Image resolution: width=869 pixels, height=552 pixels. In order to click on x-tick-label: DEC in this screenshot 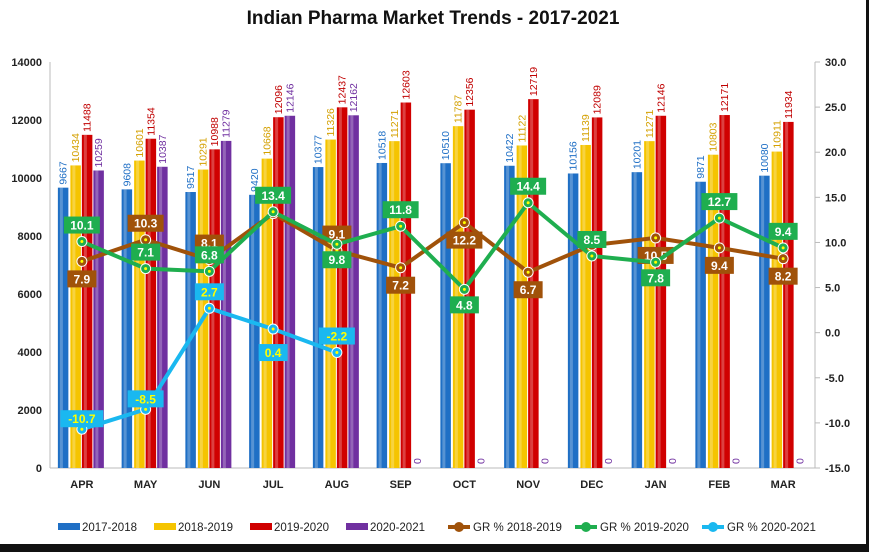, I will do `click(591, 485)`.